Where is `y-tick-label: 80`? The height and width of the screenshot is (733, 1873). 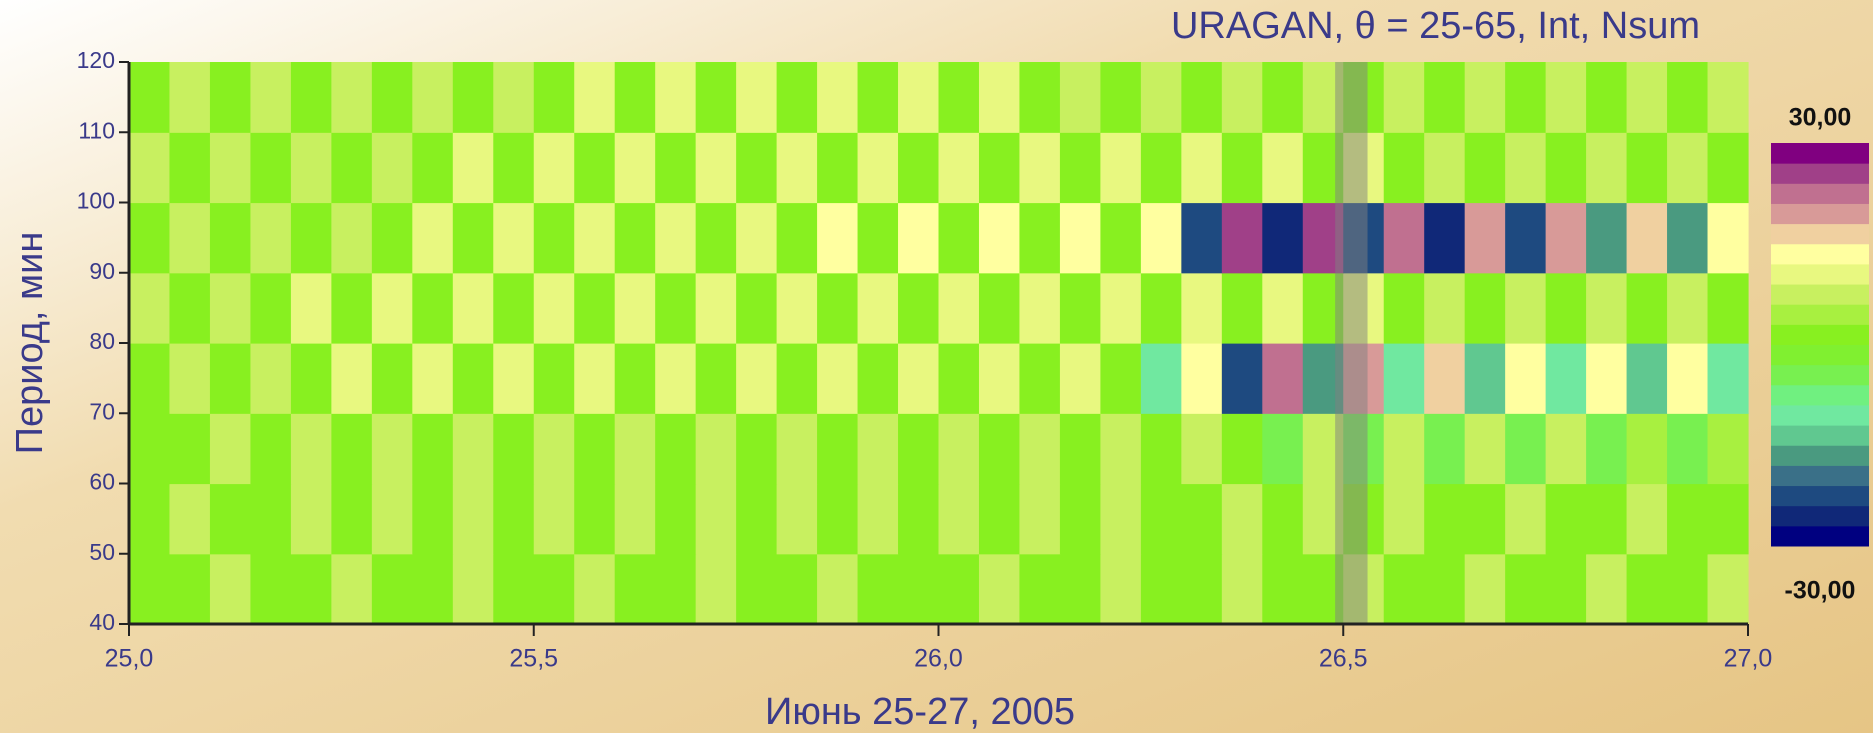 y-tick-label: 80 is located at coordinates (102, 341).